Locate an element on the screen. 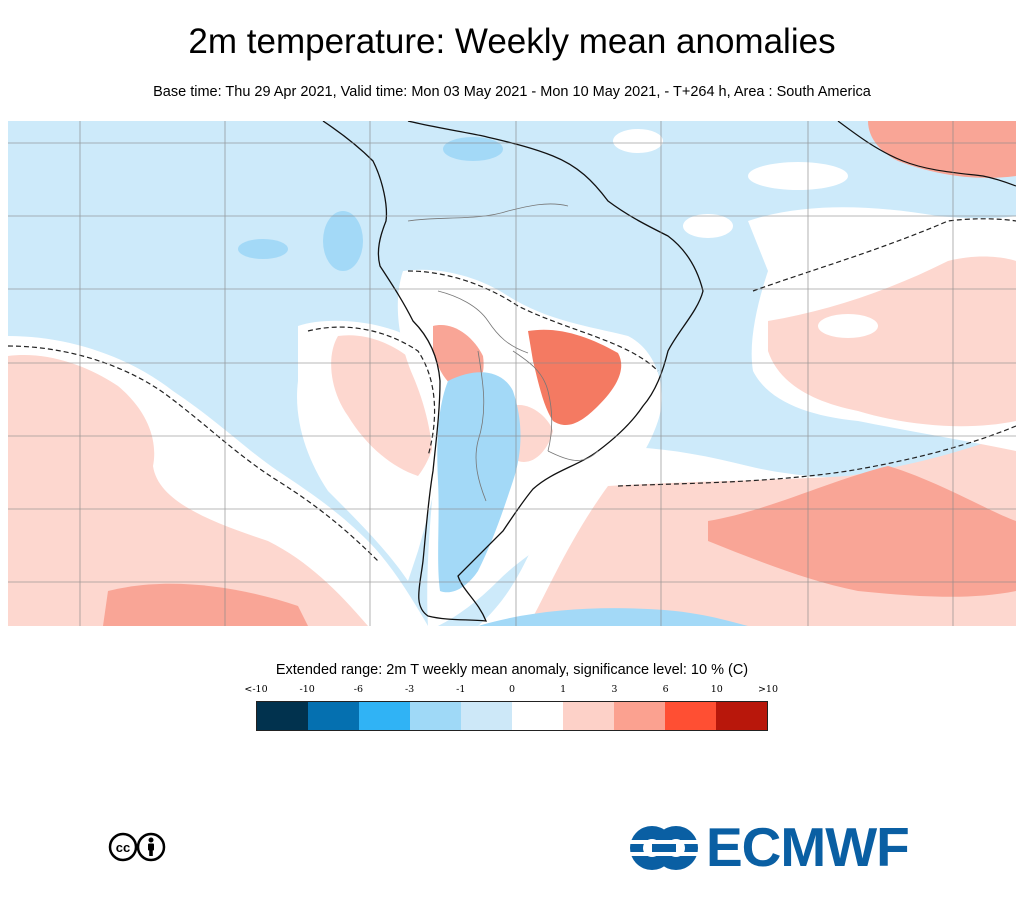 The height and width of the screenshot is (922, 1024). cold-patch-amazon is located at coordinates (473, 149).